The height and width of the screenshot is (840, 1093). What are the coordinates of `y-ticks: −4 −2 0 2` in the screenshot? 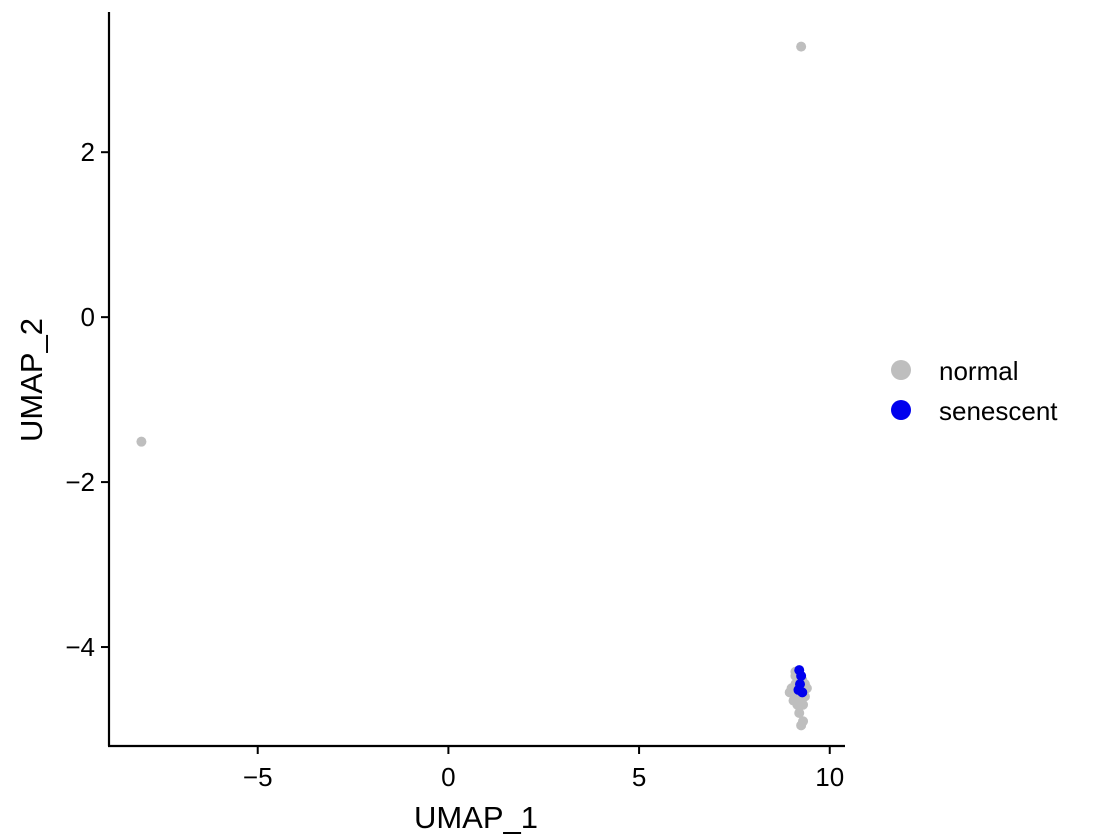 It's located at (87, 399).